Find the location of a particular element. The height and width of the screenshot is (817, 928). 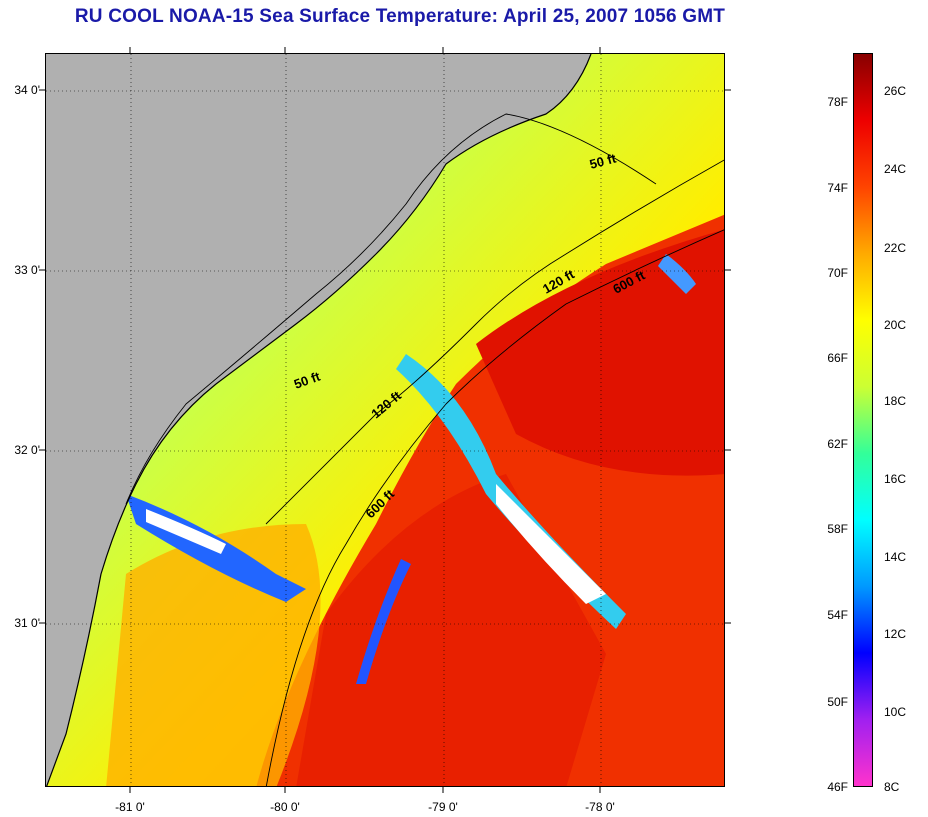

colorbar-c-label: 24C is located at coordinates (895, 169).